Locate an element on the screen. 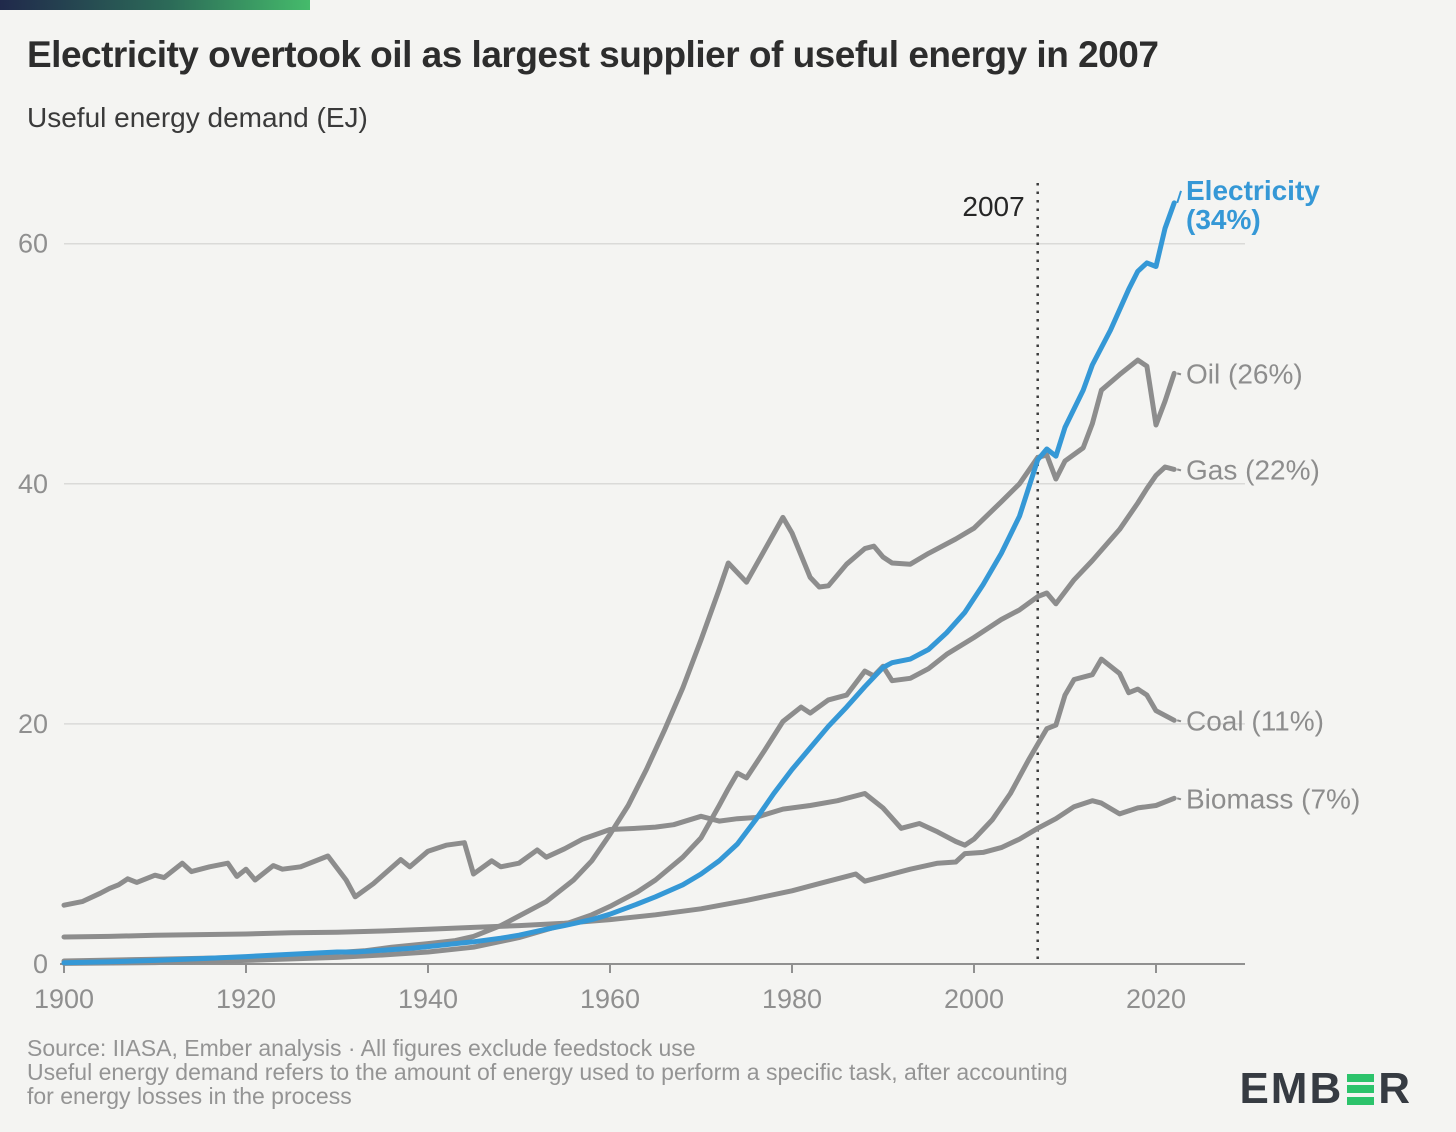 The height and width of the screenshot is (1132, 1456). series-label-coal: Coal (11%) is located at coordinates (1255, 720).